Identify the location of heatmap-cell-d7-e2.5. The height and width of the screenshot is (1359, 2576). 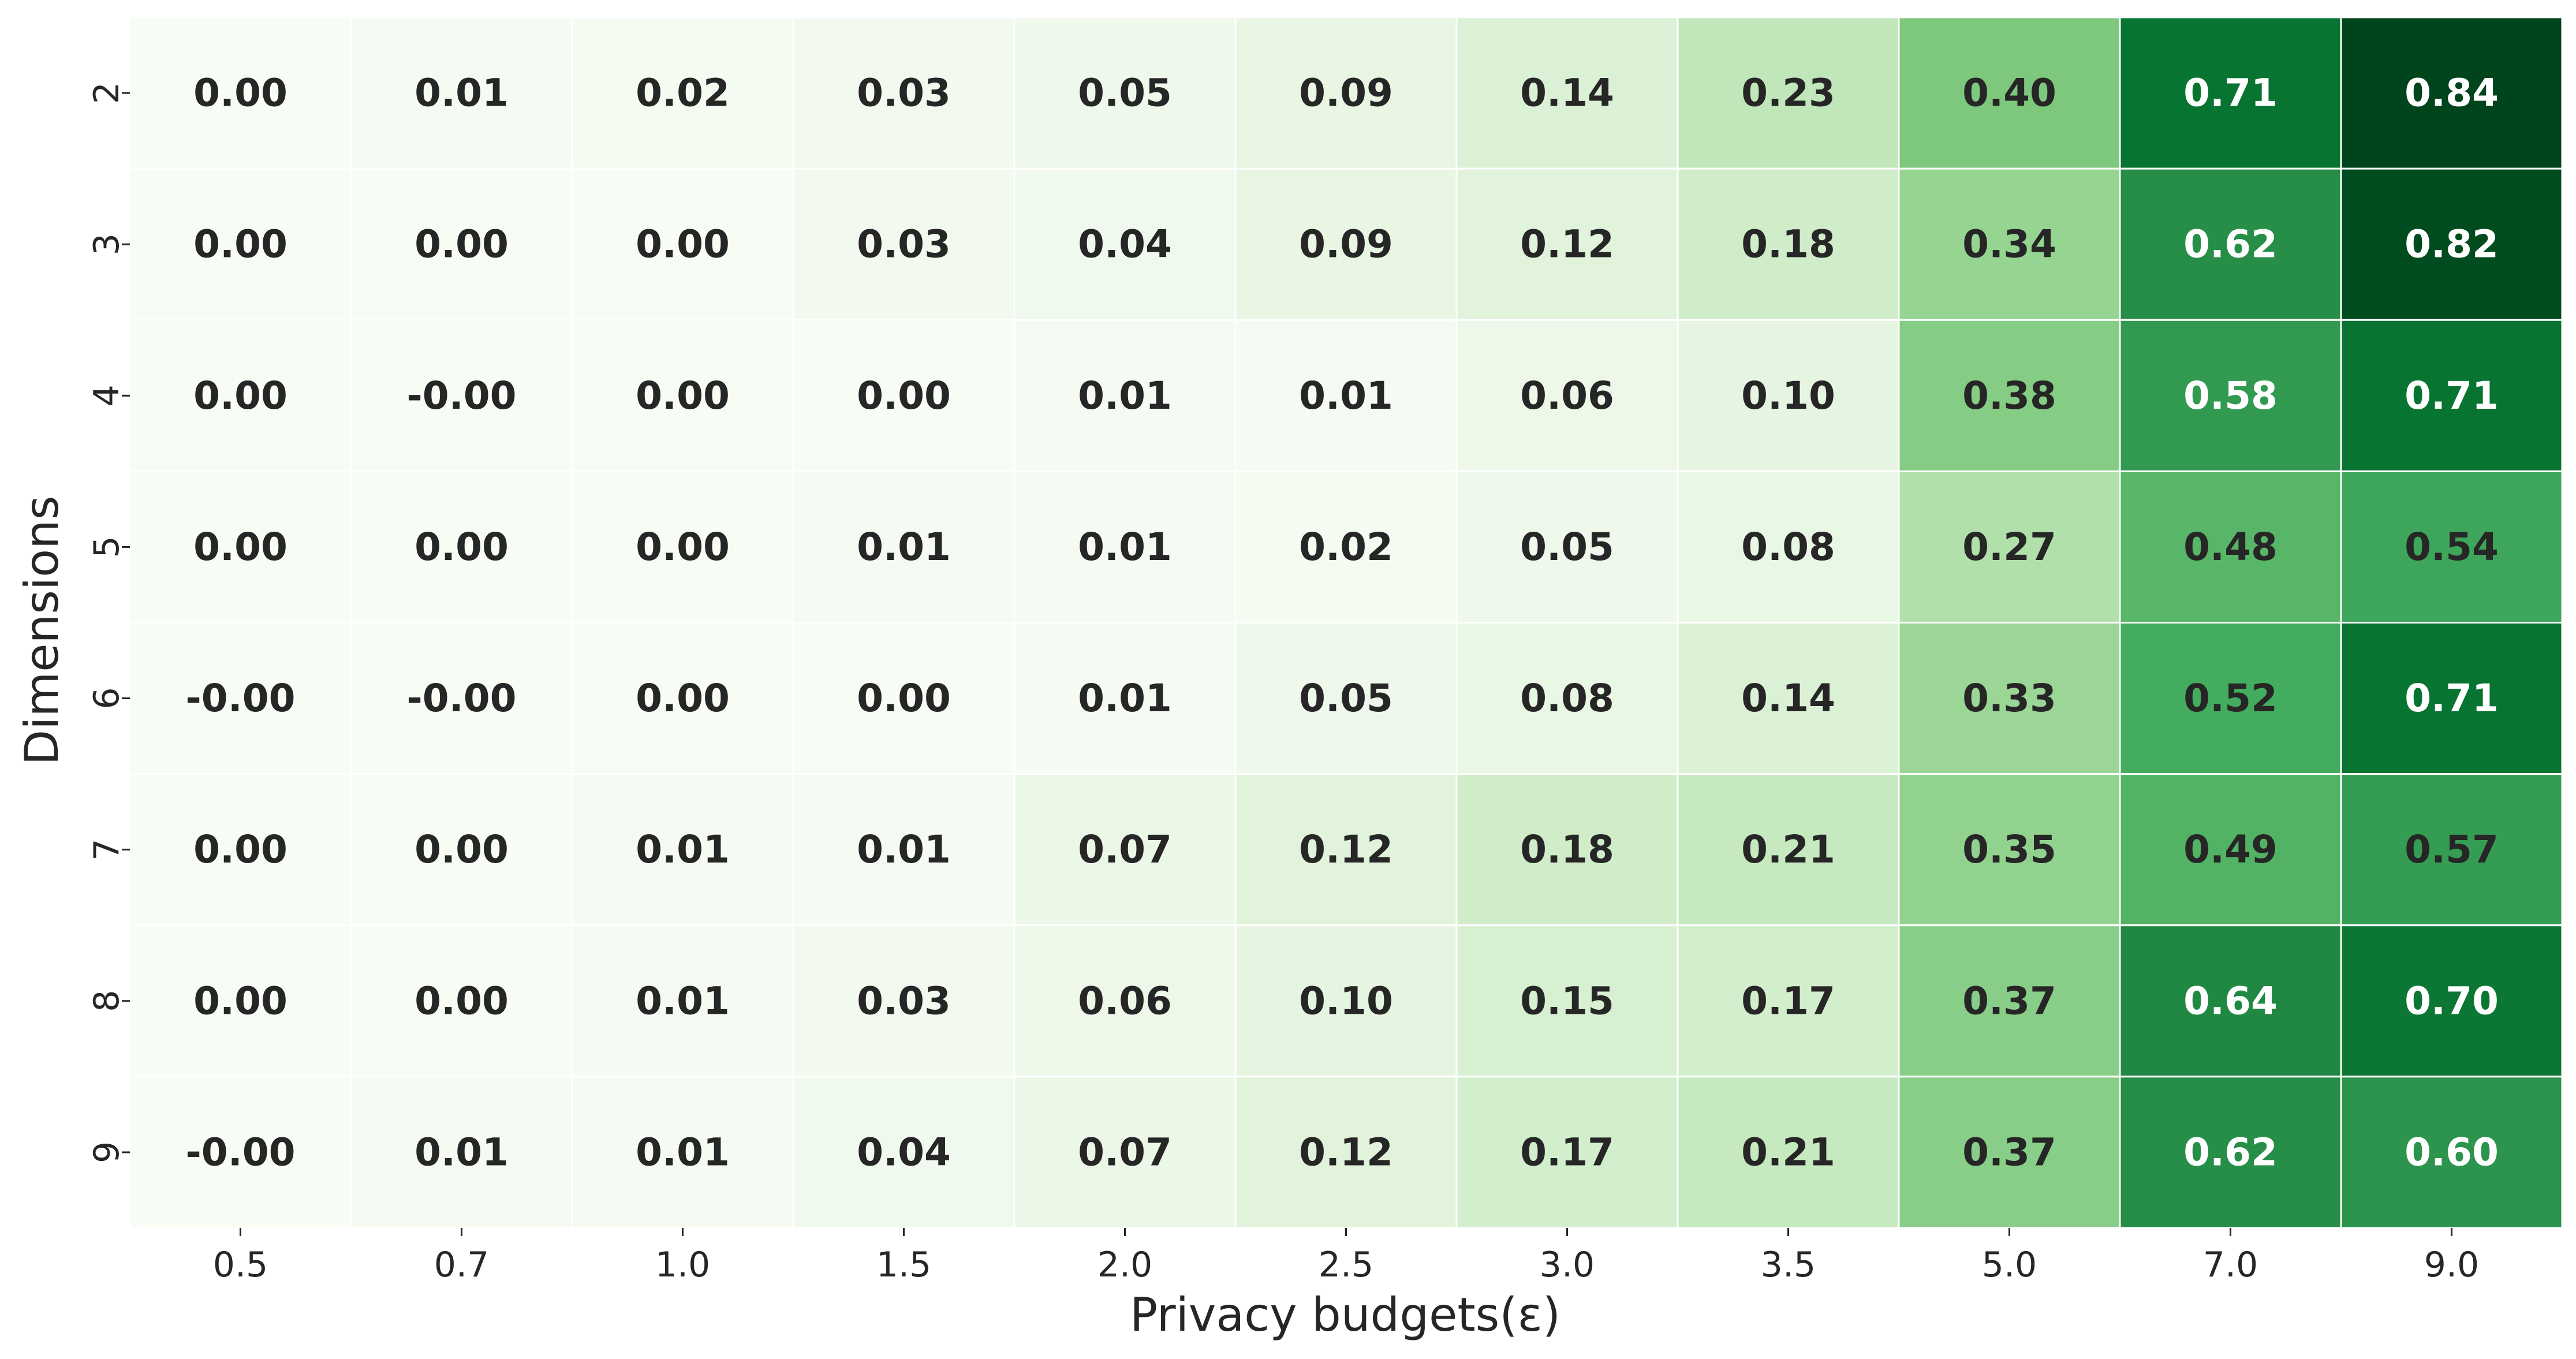
(1346, 850).